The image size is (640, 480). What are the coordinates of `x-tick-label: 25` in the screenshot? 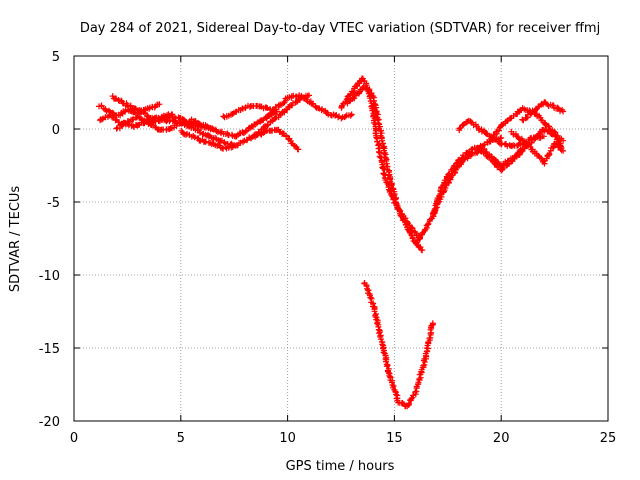 It's located at (608, 438).